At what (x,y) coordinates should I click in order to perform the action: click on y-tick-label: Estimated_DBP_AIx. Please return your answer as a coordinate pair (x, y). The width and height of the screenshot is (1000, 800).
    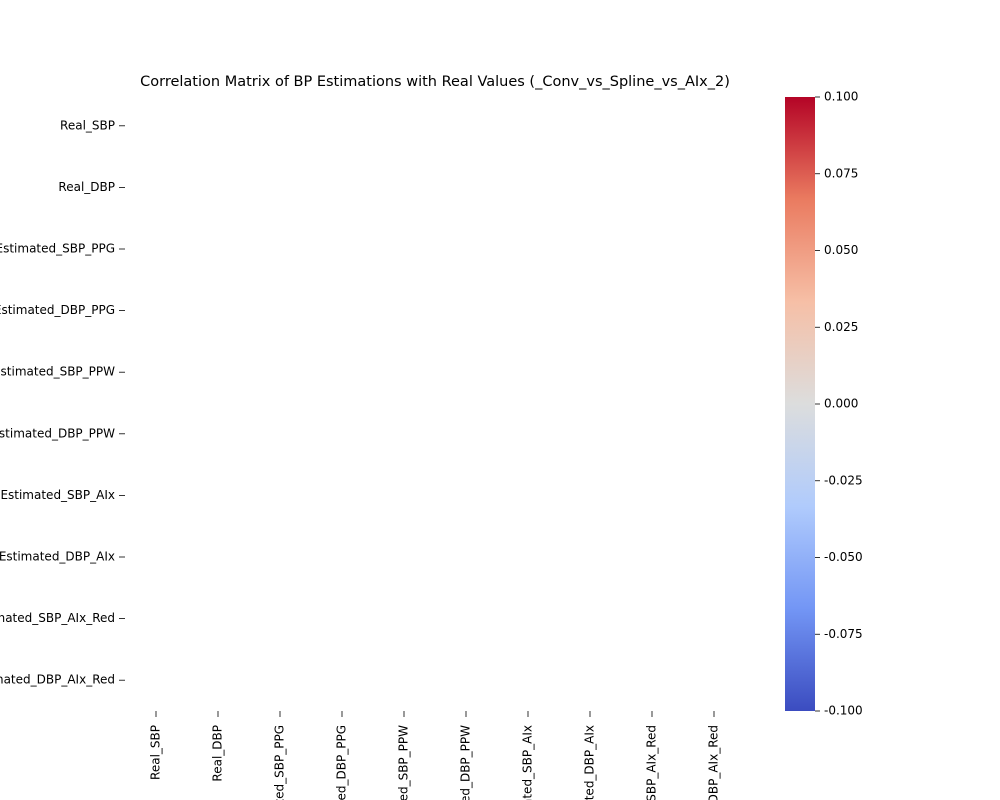
    Looking at the image, I should click on (57, 557).